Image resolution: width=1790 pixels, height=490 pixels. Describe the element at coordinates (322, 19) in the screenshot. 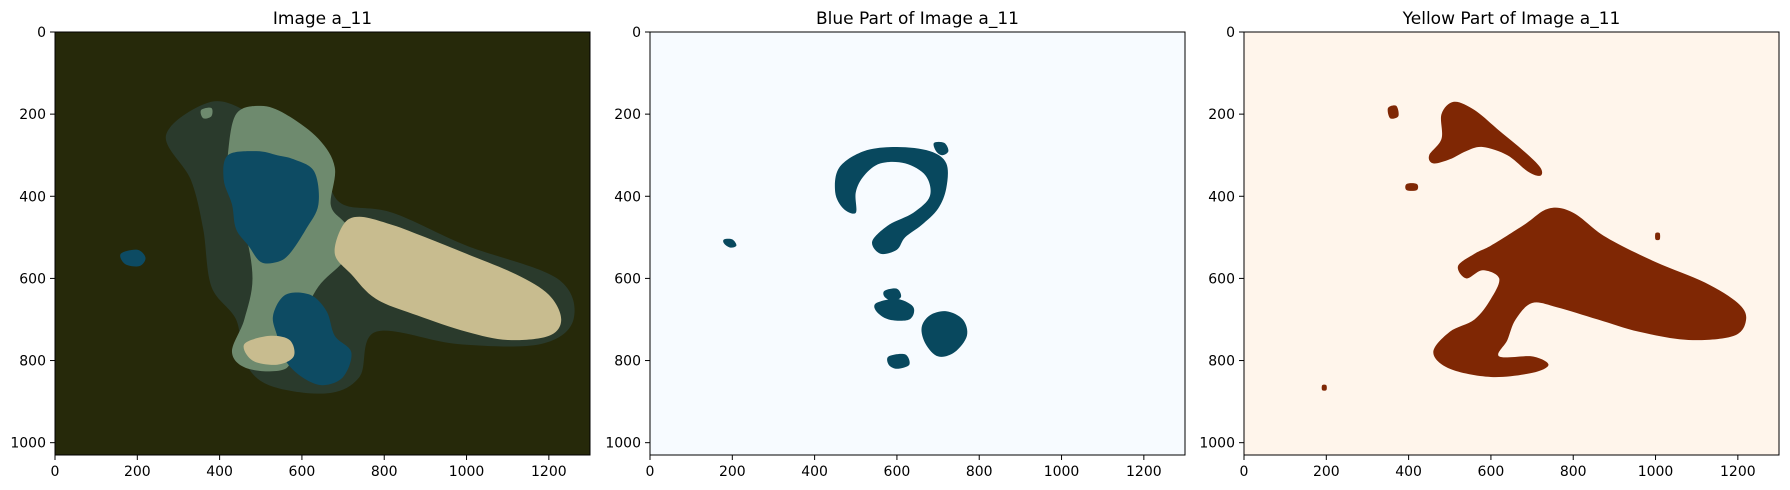

I see `panel-title: Image a_11` at that location.